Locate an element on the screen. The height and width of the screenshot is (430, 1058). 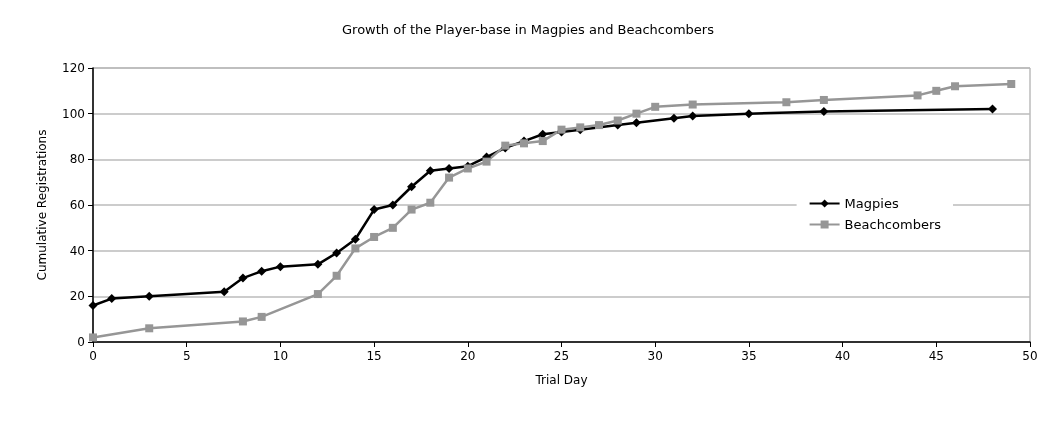
y-tick-label: 120 is located at coordinates (73, 68).